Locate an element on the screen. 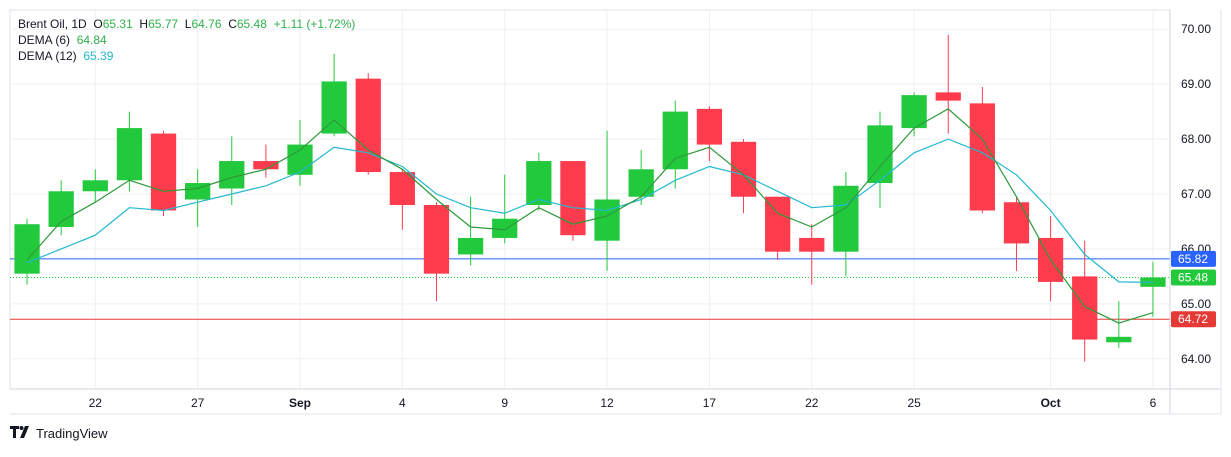 Image resolution: width=1231 pixels, height=457 pixels. x-tick-label: 6 is located at coordinates (1153, 403).